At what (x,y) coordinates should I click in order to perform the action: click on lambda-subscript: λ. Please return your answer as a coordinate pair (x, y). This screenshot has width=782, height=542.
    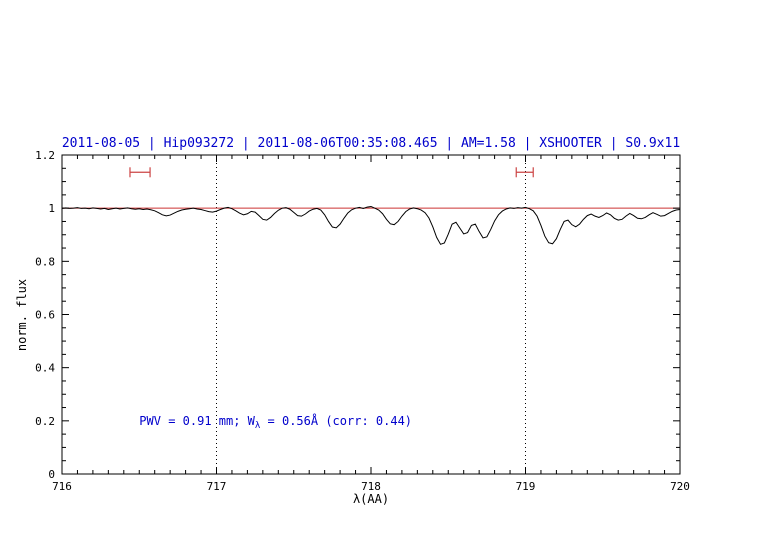
    Looking at the image, I should click on (258, 426).